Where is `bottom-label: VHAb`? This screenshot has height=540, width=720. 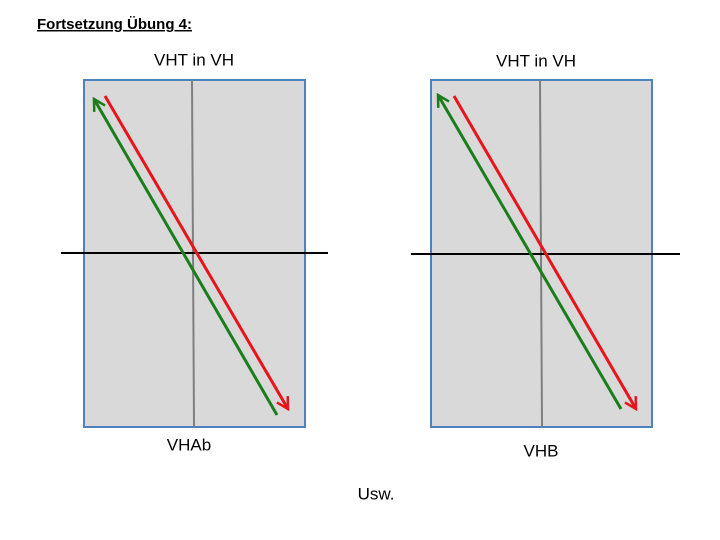
bottom-label: VHAb is located at coordinates (189, 444).